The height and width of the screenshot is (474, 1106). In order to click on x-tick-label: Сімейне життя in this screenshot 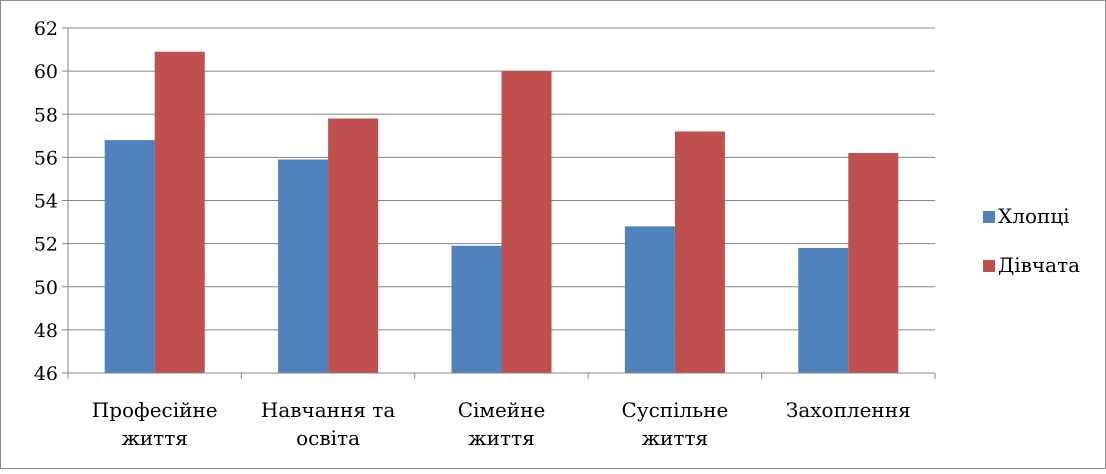, I will do `click(502, 424)`.